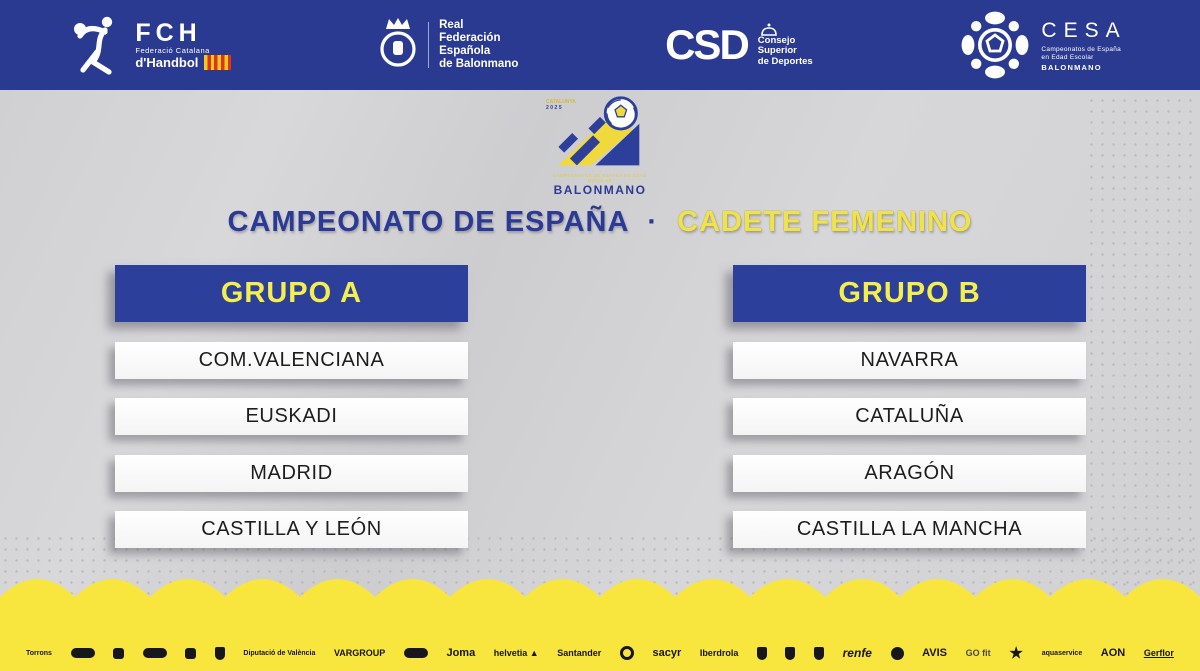  I want to click on handball-ball-icon, so click(80, 29).